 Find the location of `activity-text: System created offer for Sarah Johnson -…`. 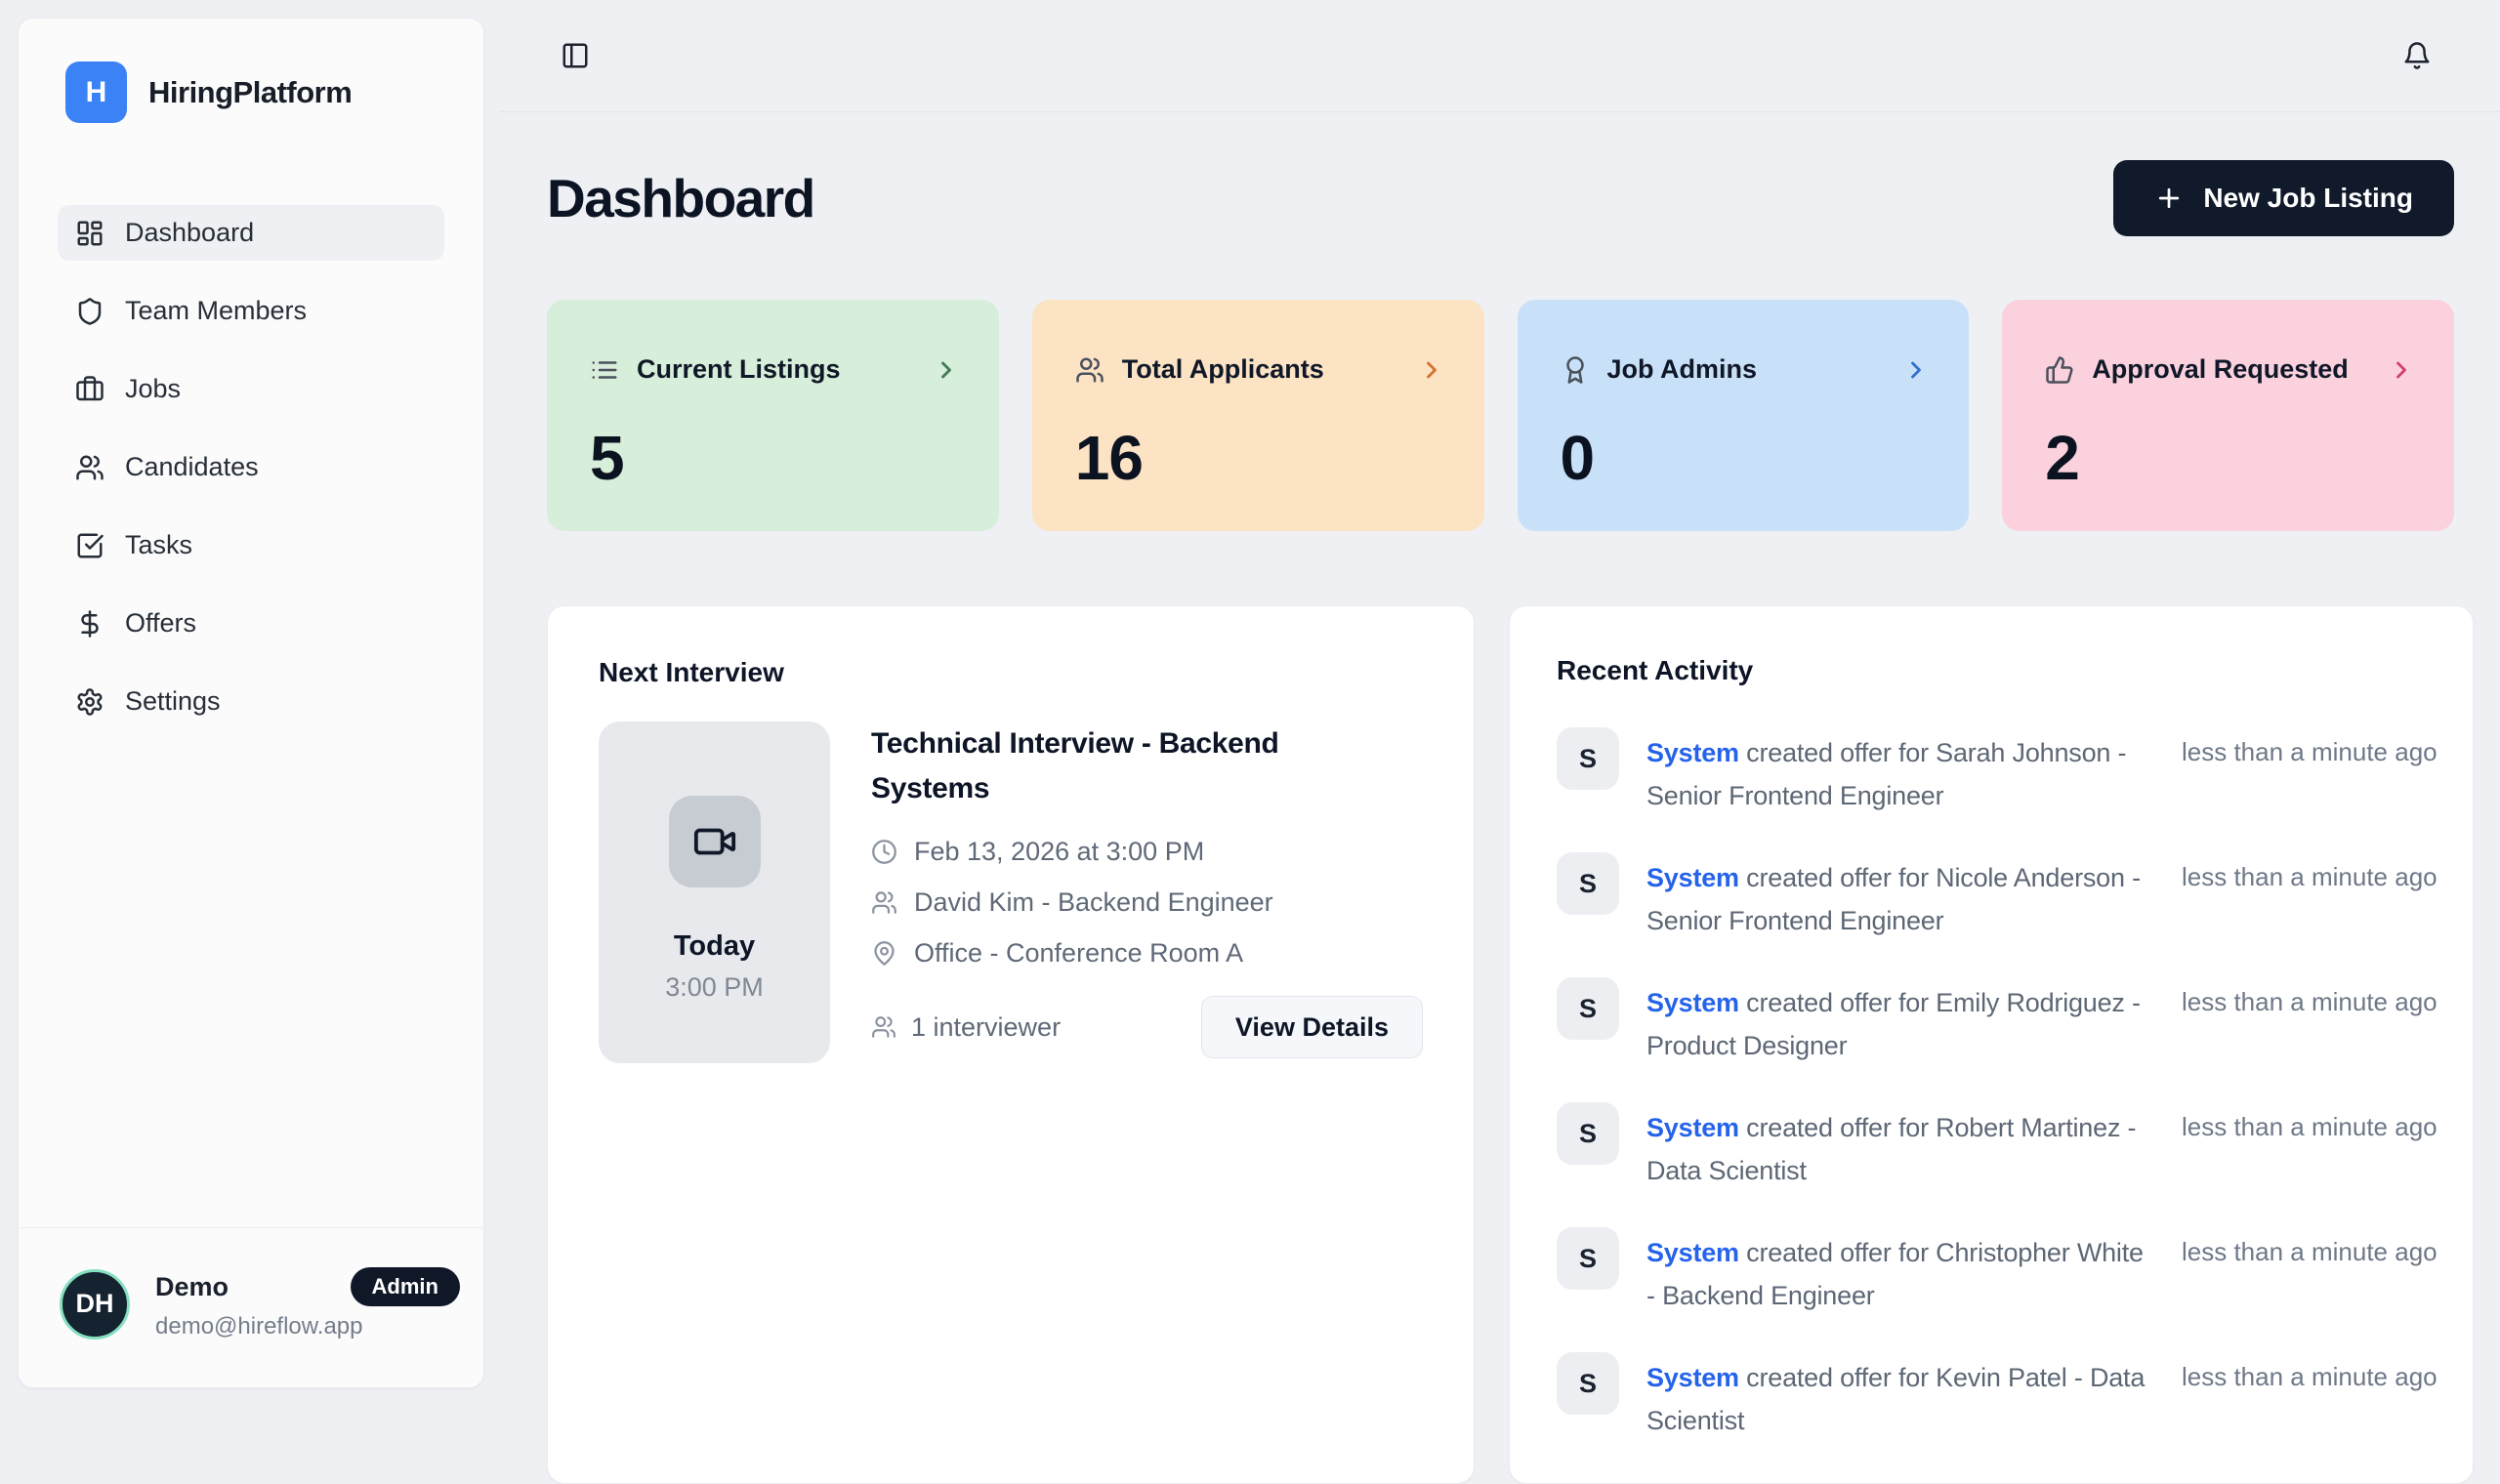

activity-text: System created offer for Sarah Johnson -… is located at coordinates (1886, 774).